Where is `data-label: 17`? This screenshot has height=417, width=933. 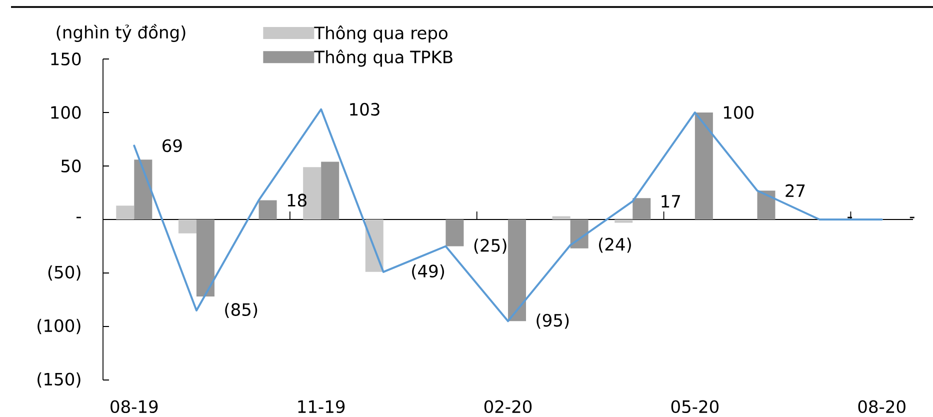 data-label: 17 is located at coordinates (671, 201).